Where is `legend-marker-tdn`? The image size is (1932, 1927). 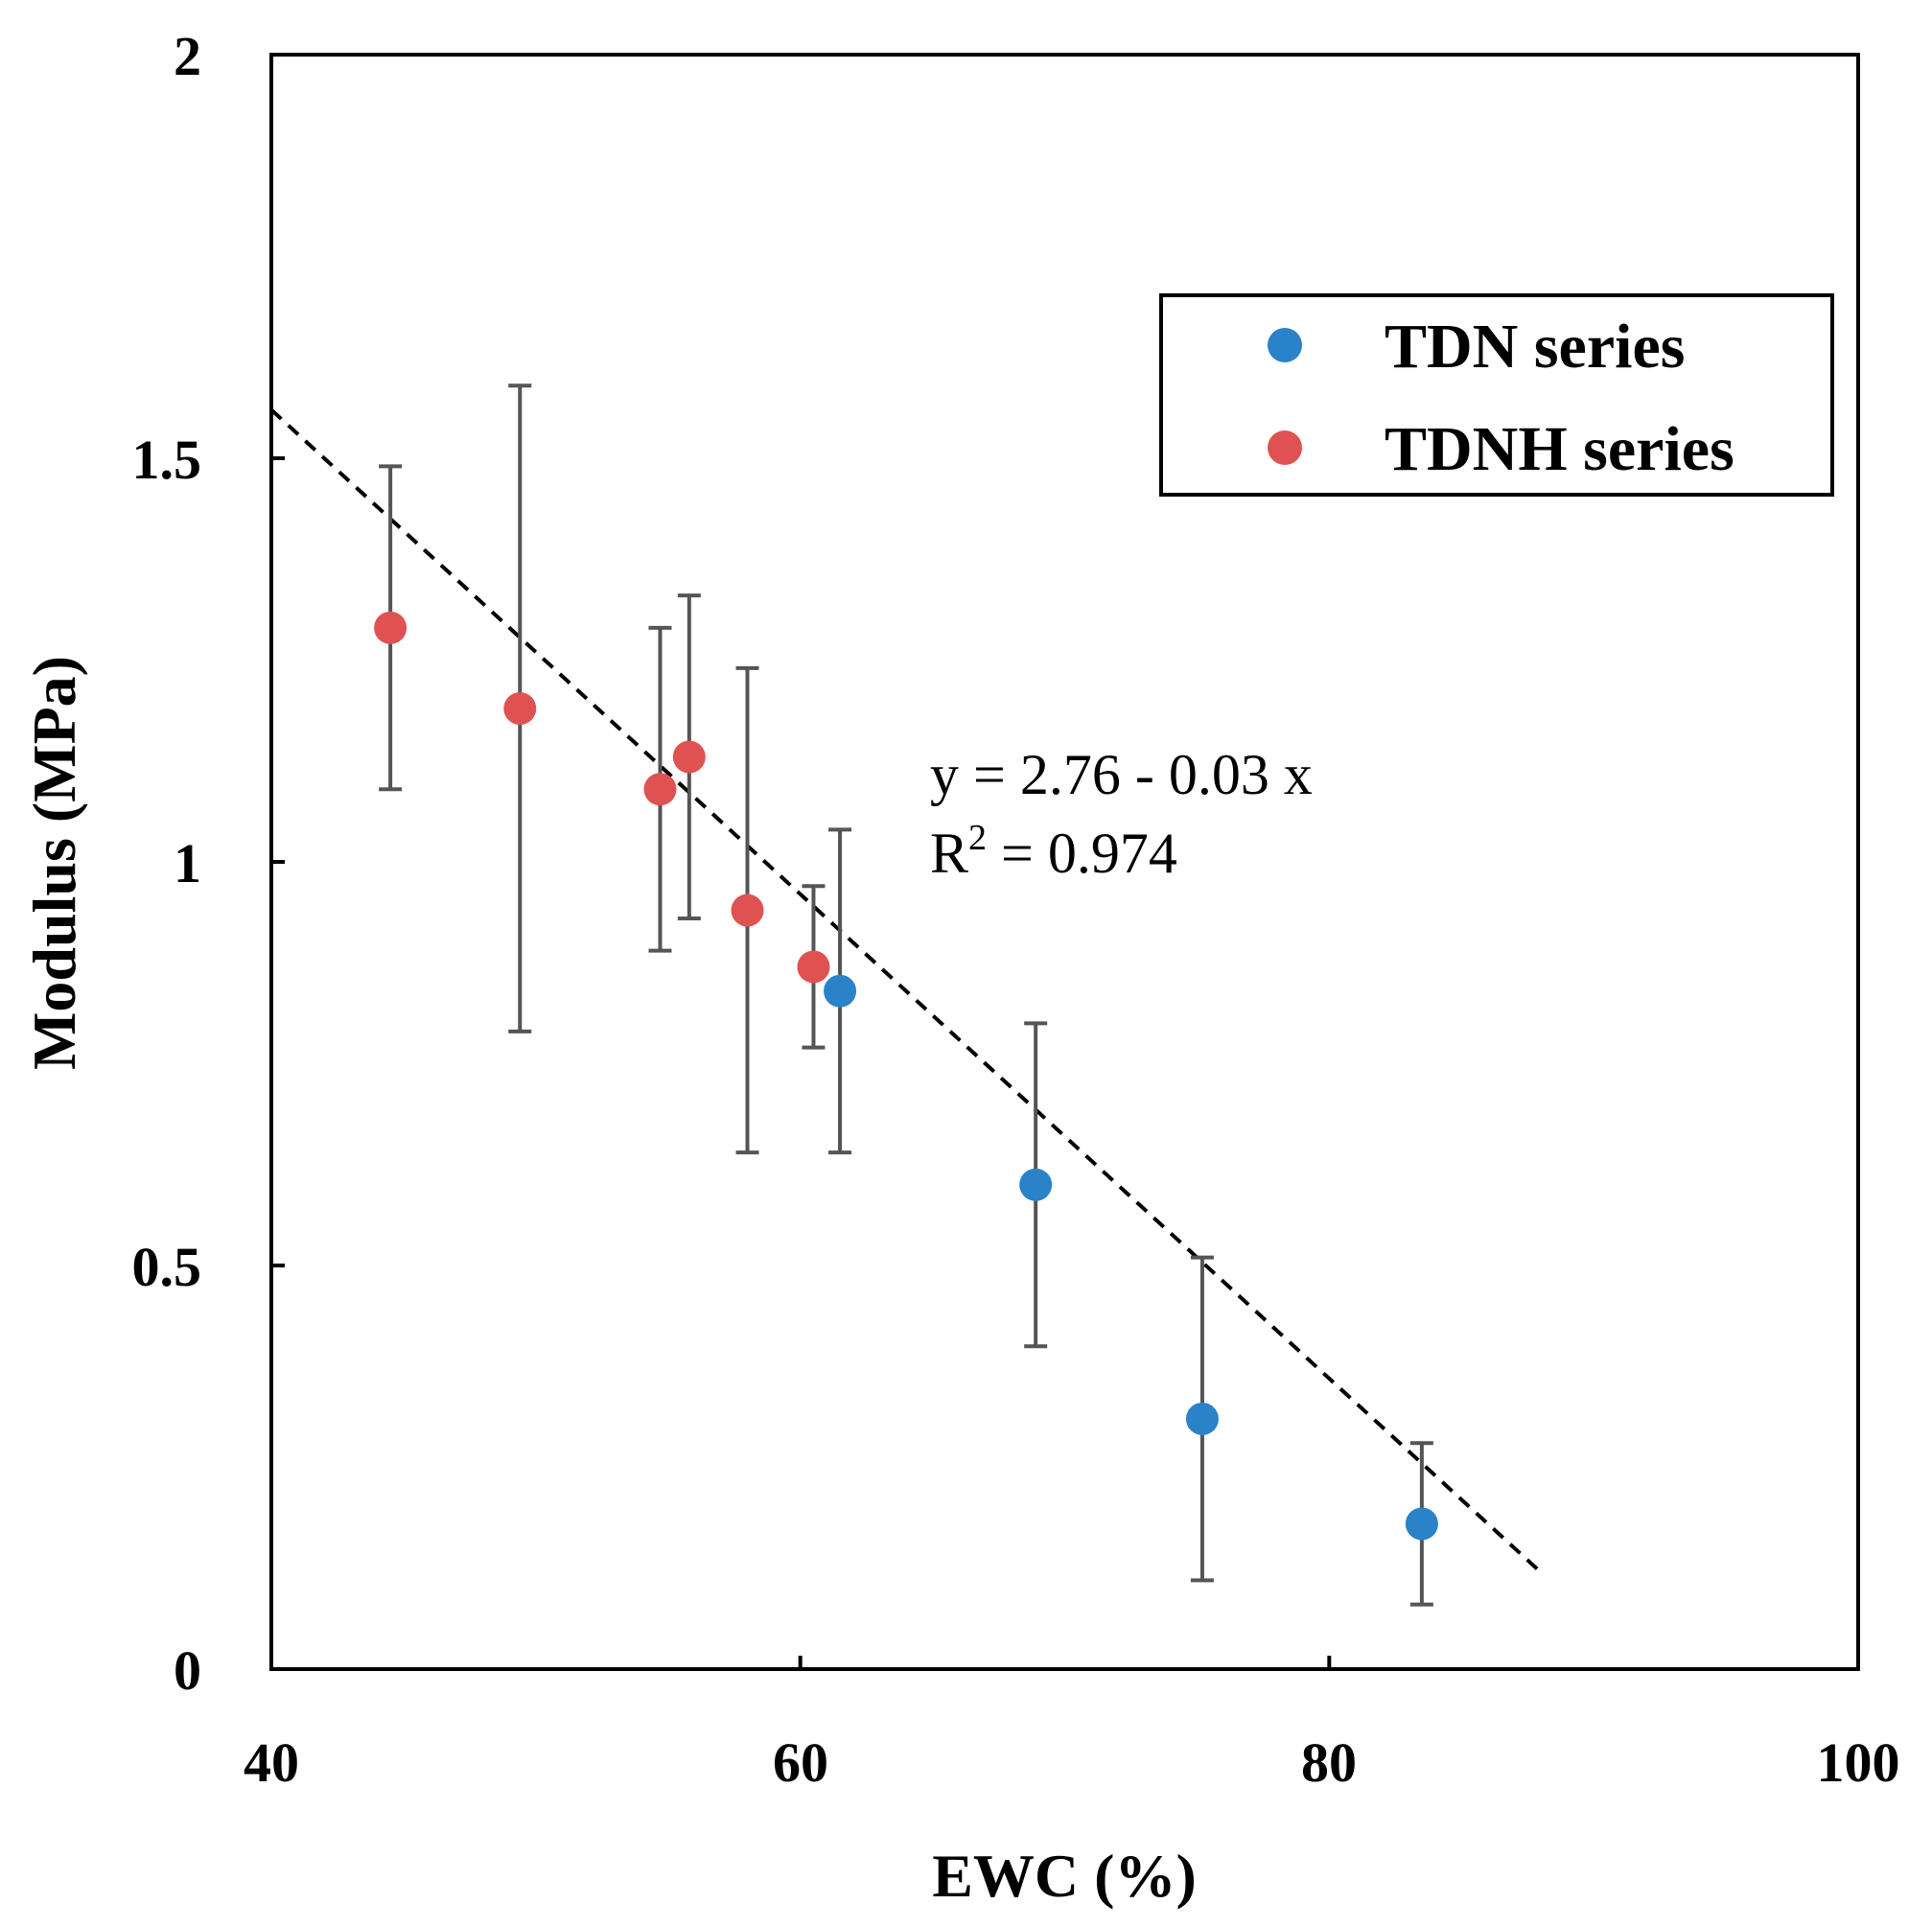
legend-marker-tdn is located at coordinates (1285, 345).